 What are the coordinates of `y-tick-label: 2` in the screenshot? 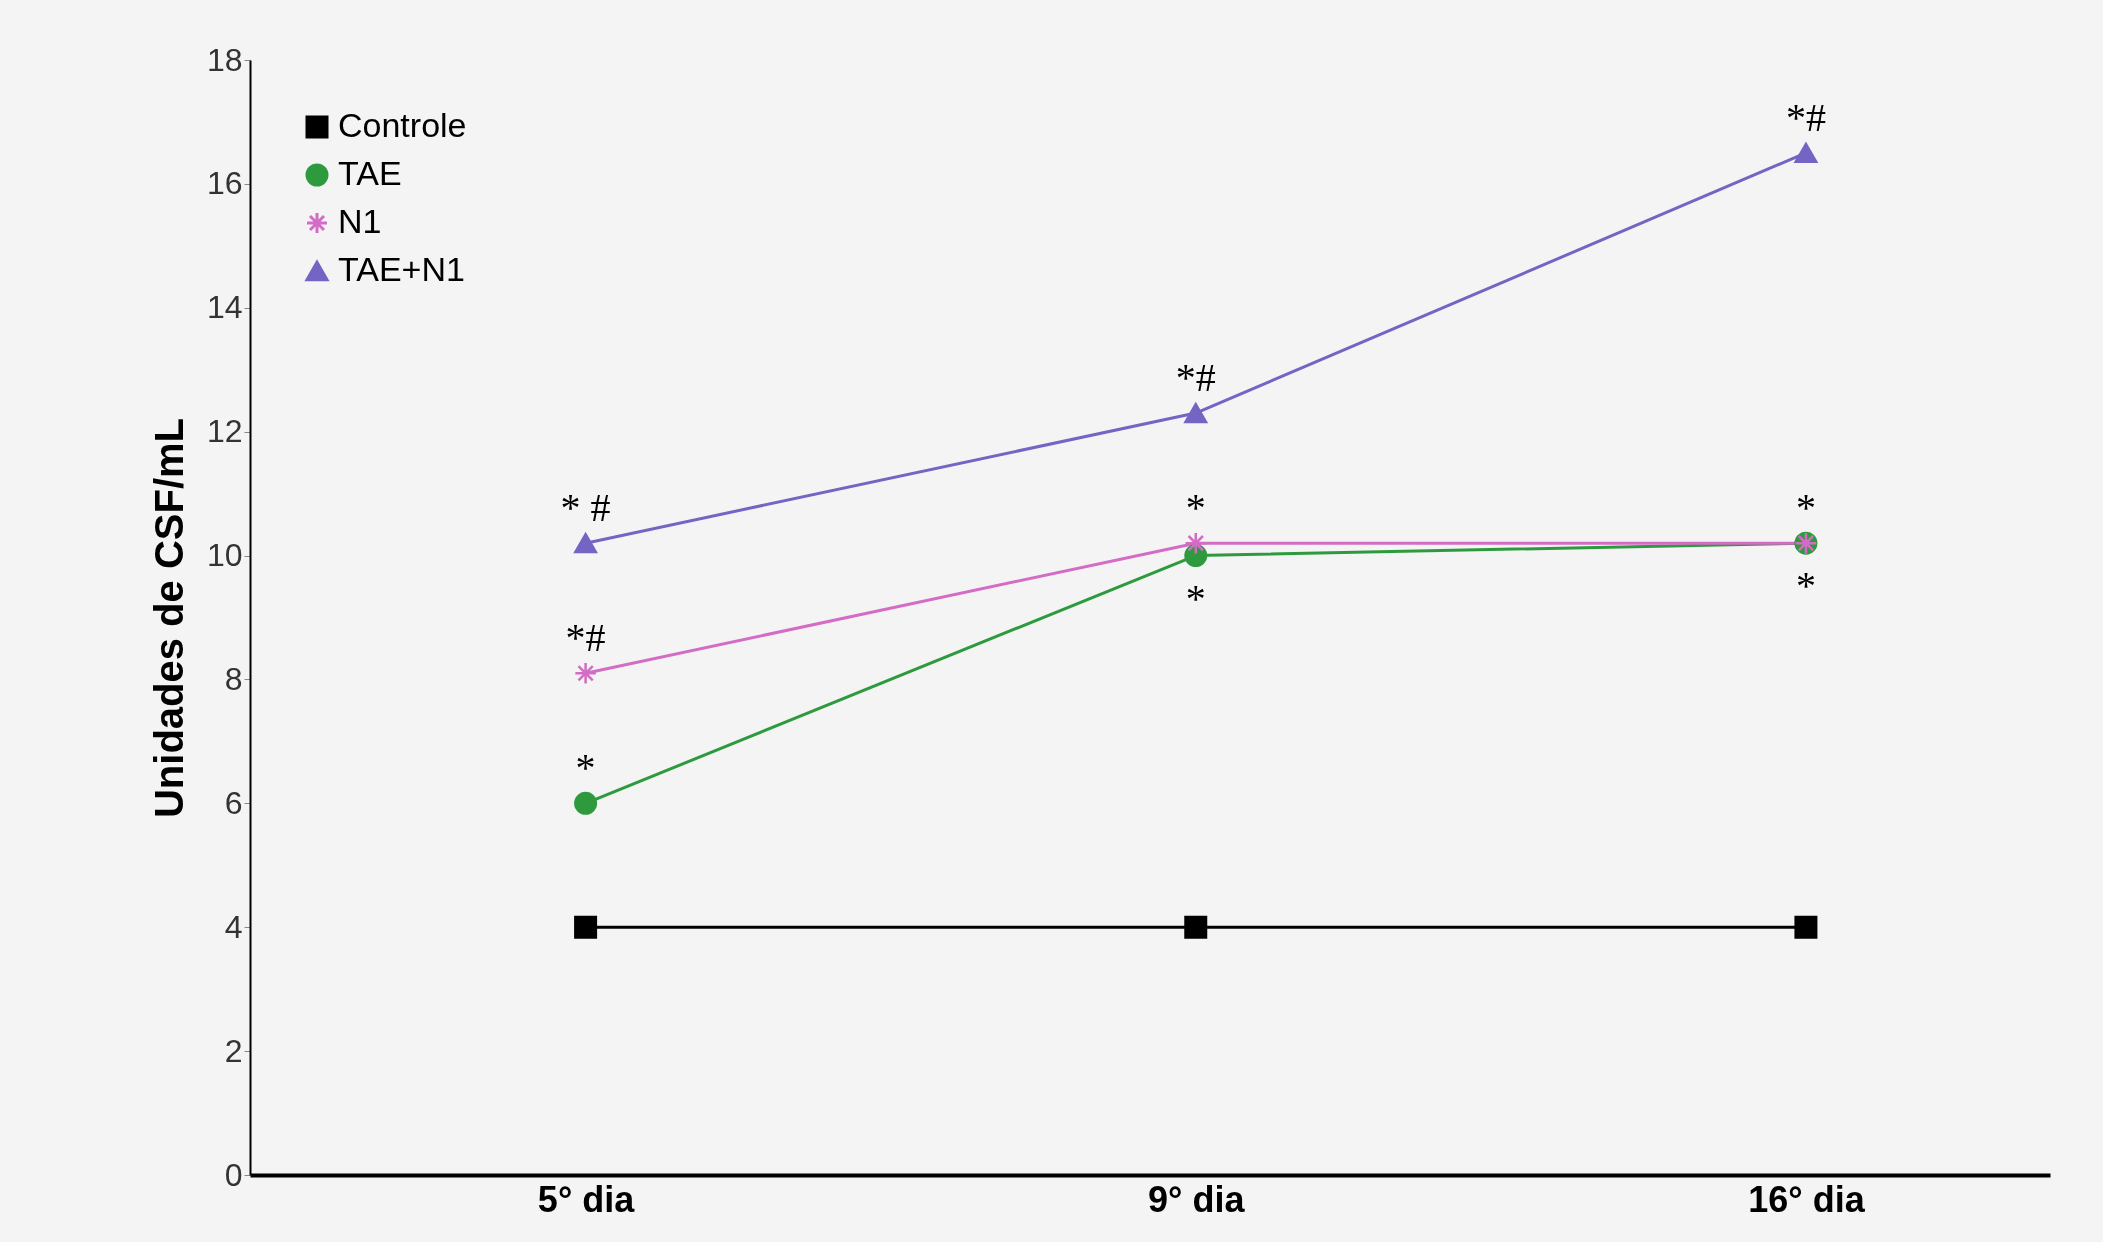 It's located at (233, 1050).